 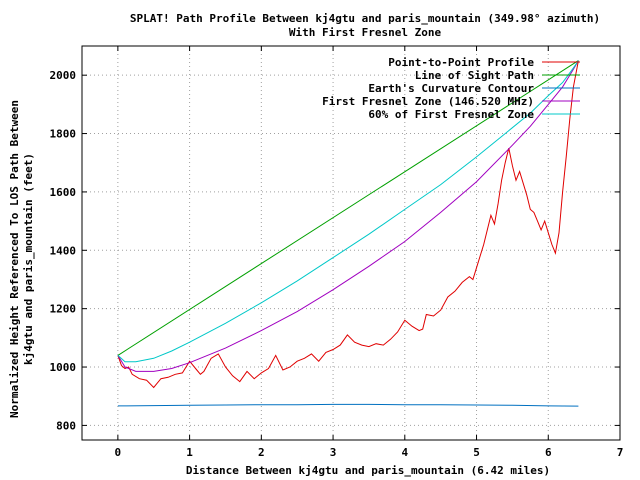 What do you see at coordinates (63, 75) in the screenshot?
I see `y-tick-label: 2000` at bounding box center [63, 75].